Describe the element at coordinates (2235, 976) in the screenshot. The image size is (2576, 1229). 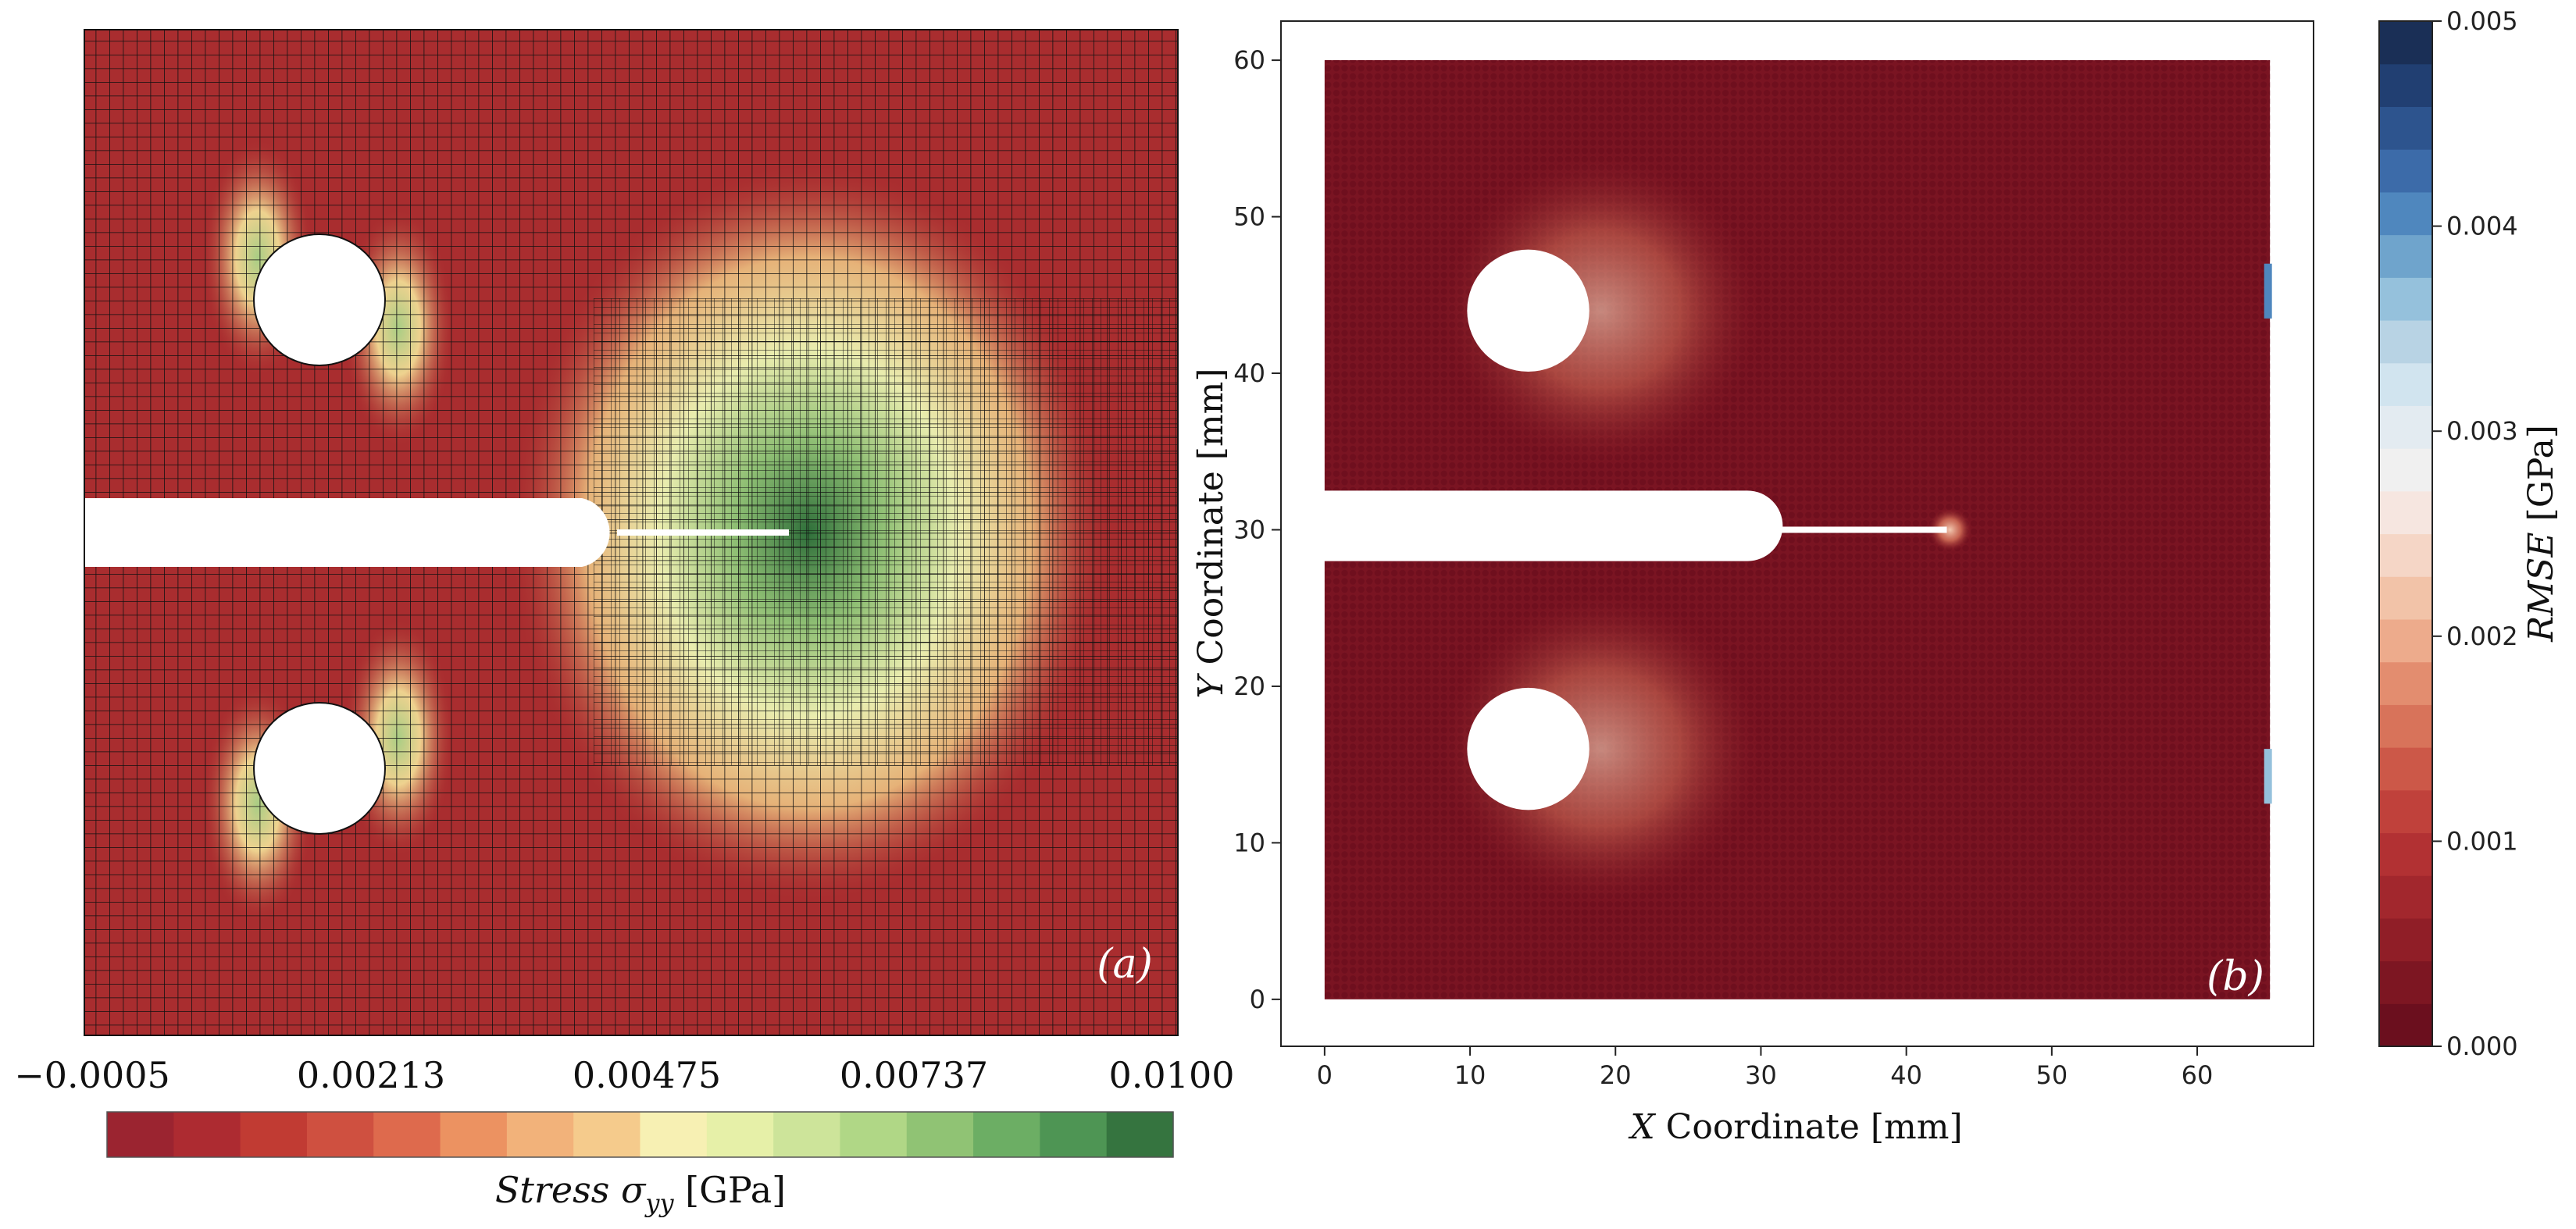
I see `panel-b-label: (b)` at that location.